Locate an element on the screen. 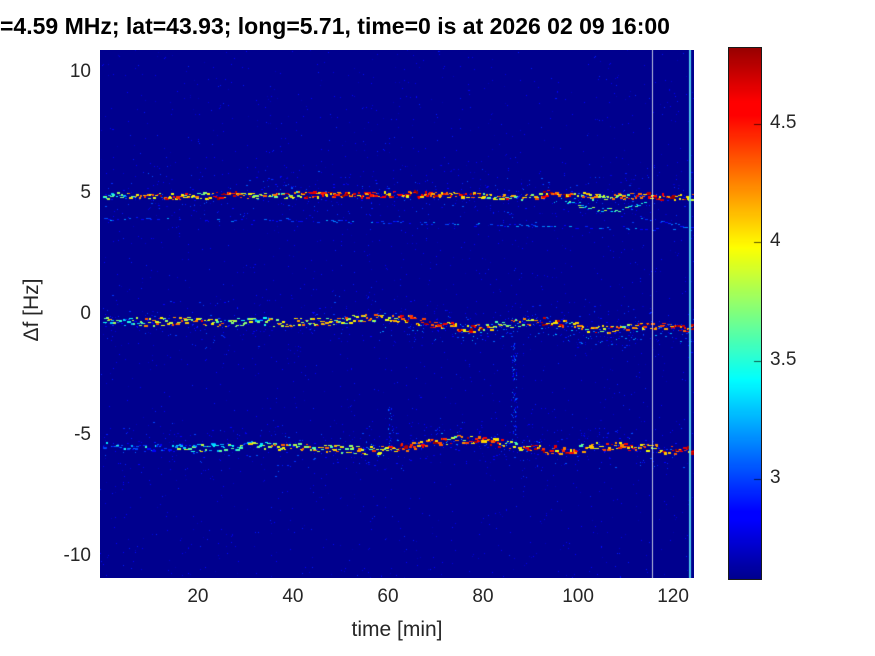 Image resolution: width=875 pixels, height=656 pixels. x-tick-label: 120 is located at coordinates (673, 596).